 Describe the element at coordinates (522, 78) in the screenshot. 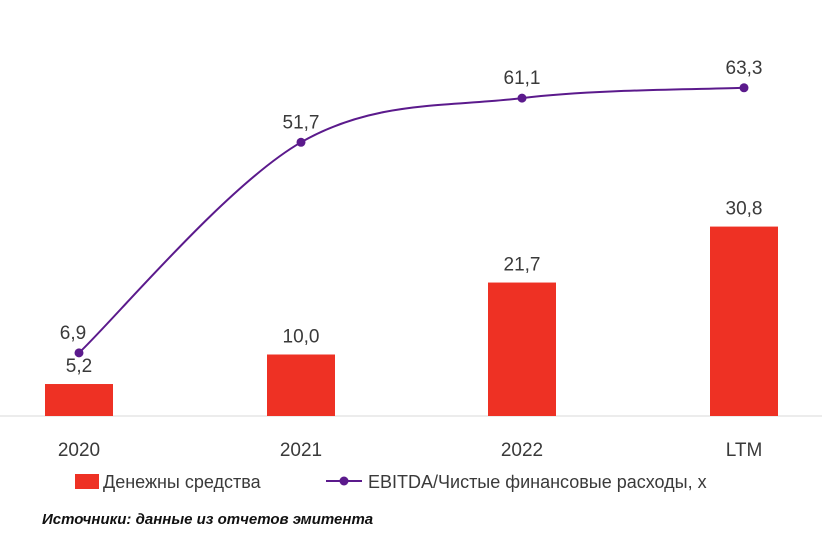

I see `line-data-label: 61,1` at that location.